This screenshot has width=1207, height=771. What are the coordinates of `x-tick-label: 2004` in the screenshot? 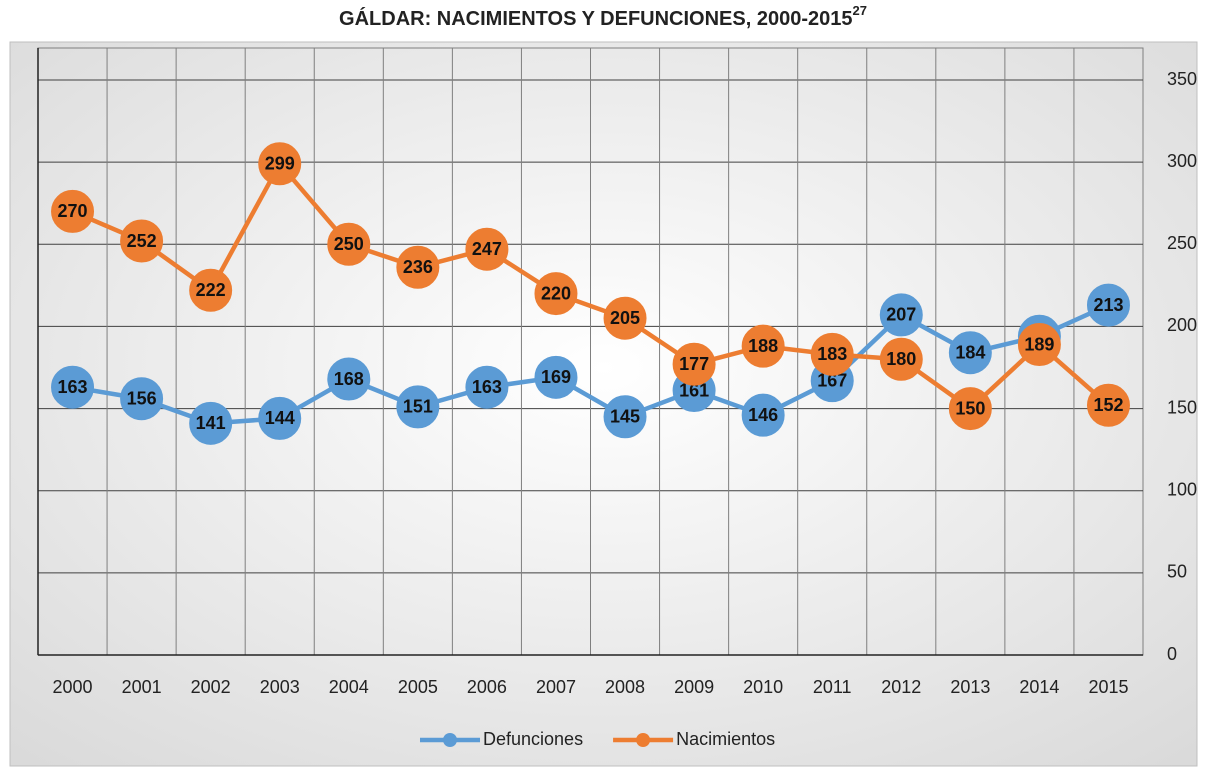 It's located at (349, 687).